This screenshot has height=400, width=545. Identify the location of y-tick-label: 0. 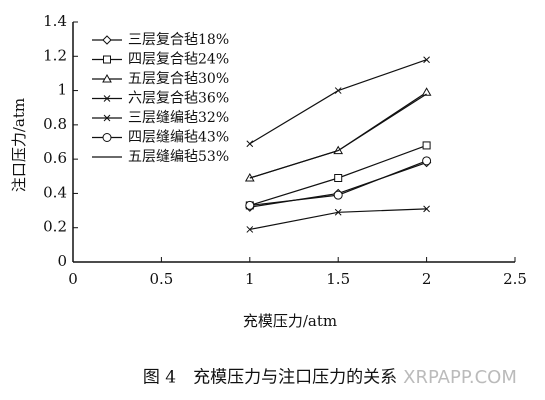
(62, 261).